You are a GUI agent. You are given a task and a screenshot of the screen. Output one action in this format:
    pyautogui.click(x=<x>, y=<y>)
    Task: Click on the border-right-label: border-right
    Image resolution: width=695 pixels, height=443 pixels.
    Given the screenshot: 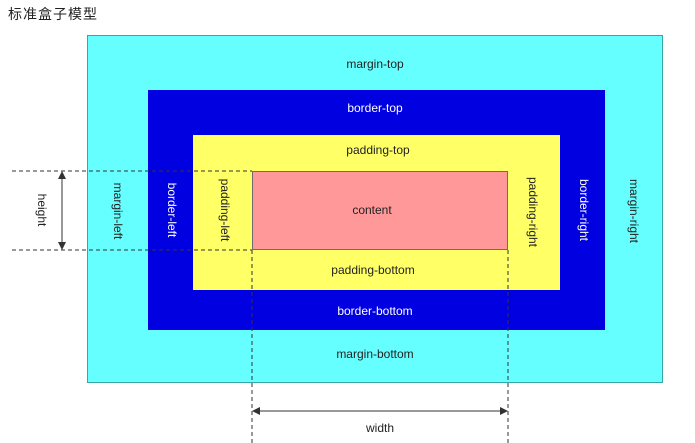 What is the action you would take?
    pyautogui.click(x=584, y=210)
    